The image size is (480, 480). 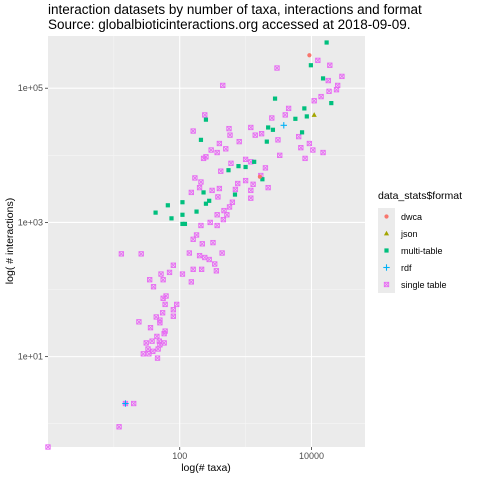 What do you see at coordinates (420, 233) in the screenshot?
I see `legend-item-json: json` at bounding box center [420, 233].